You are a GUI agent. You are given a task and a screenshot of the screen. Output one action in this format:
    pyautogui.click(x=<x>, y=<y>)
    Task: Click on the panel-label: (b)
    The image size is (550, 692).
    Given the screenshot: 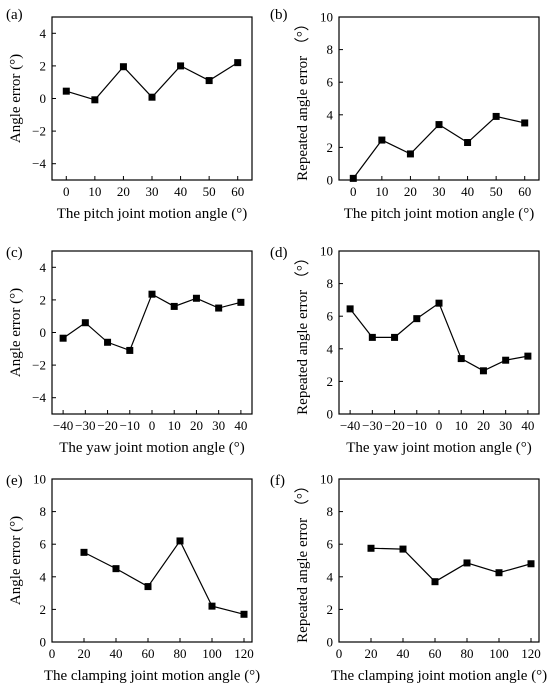 What is the action you would take?
    pyautogui.click(x=279, y=15)
    